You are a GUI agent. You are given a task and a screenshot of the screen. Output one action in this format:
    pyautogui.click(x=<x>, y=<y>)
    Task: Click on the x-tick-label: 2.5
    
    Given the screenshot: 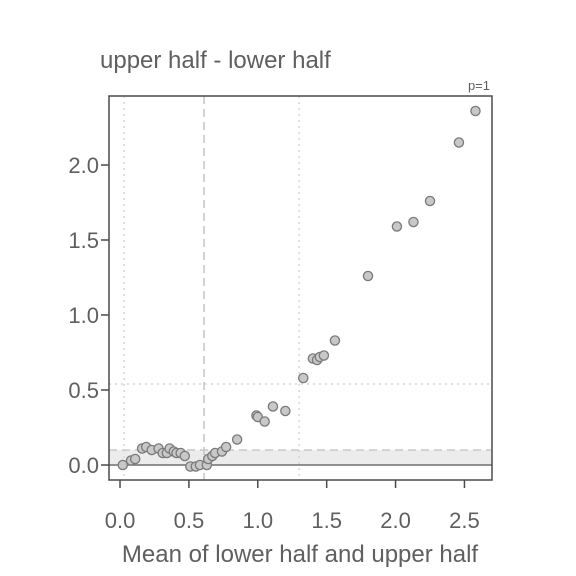 What is the action you would take?
    pyautogui.click(x=464, y=520)
    